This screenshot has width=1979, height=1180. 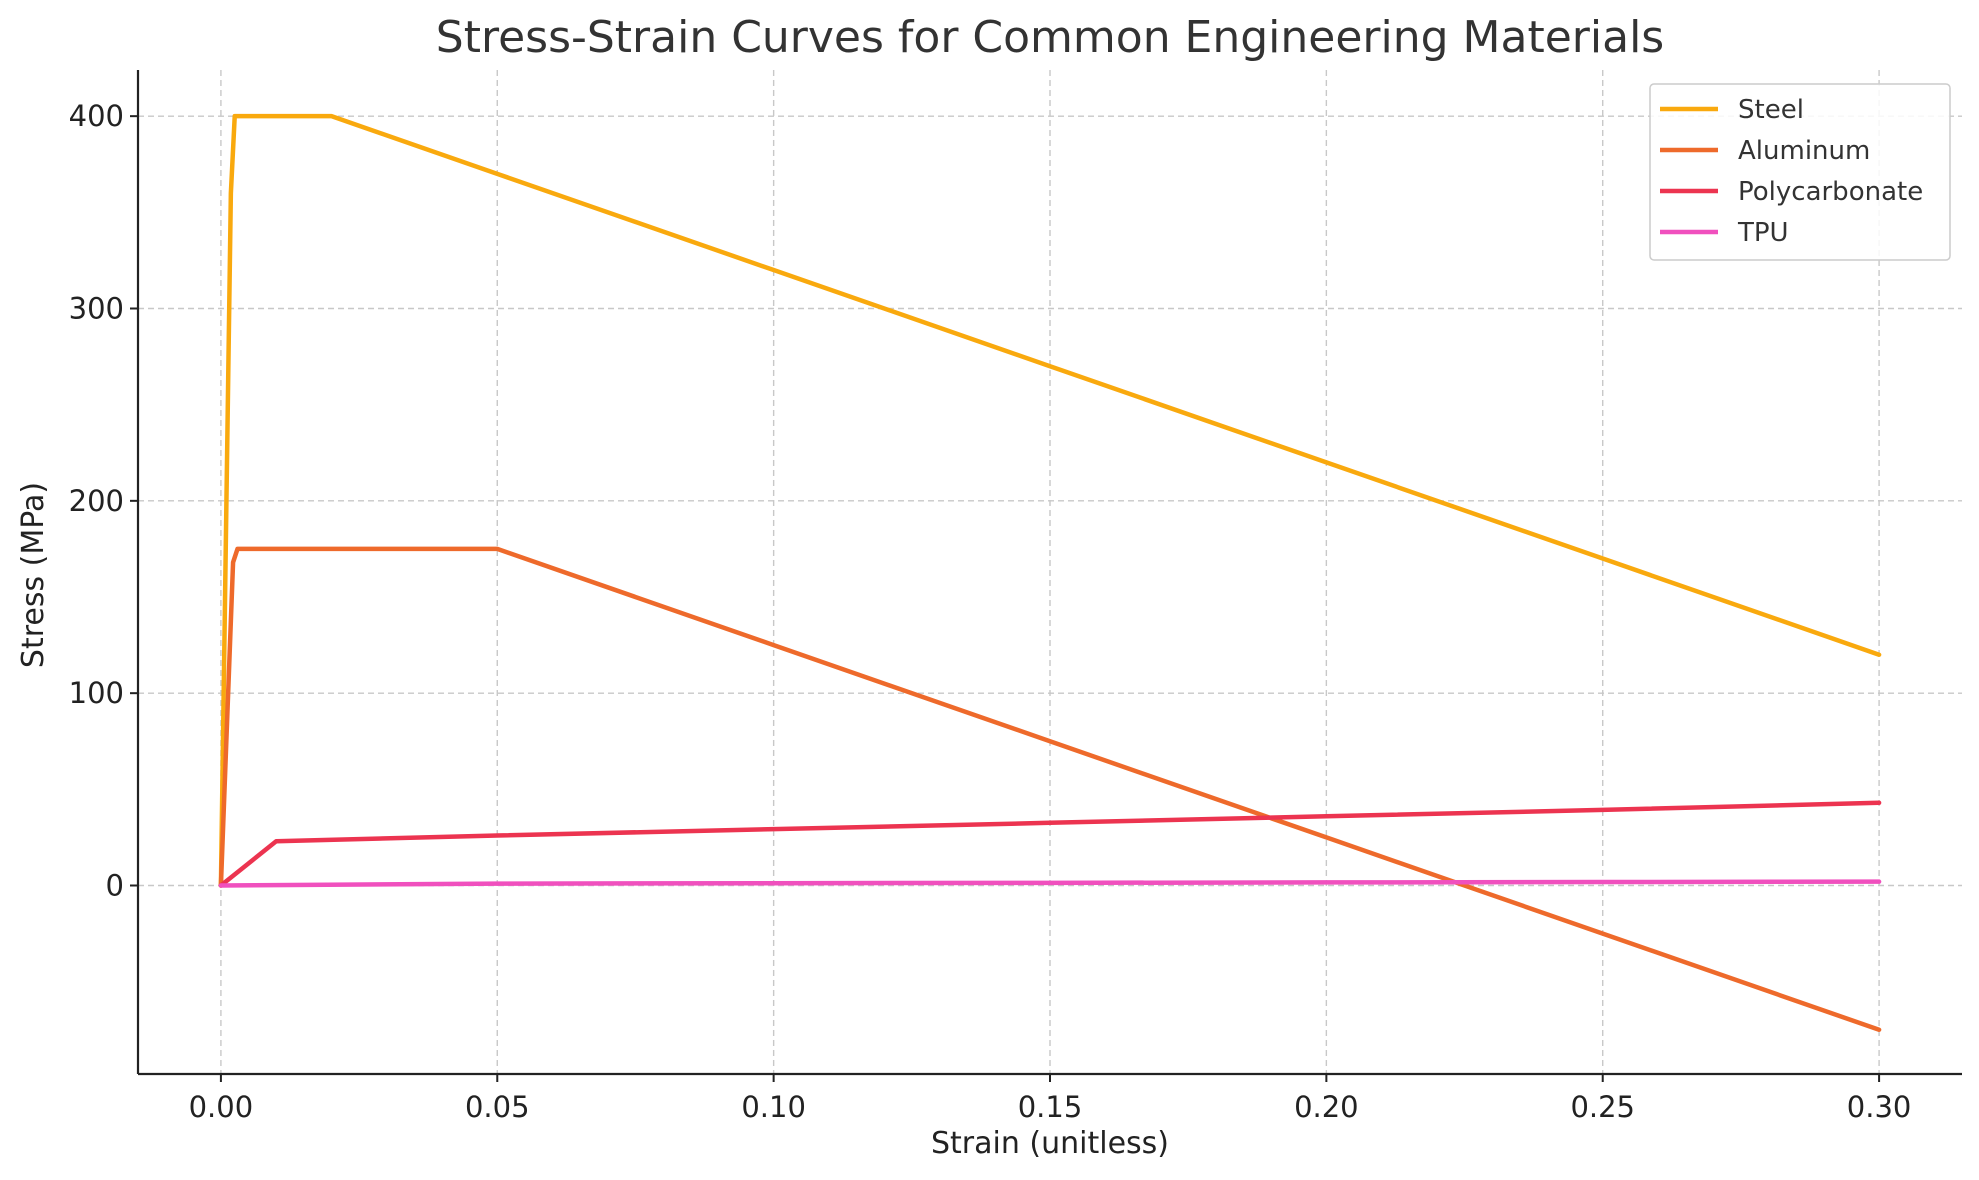 I want to click on x-tick-label: 0.20, so click(x=1326, y=1107).